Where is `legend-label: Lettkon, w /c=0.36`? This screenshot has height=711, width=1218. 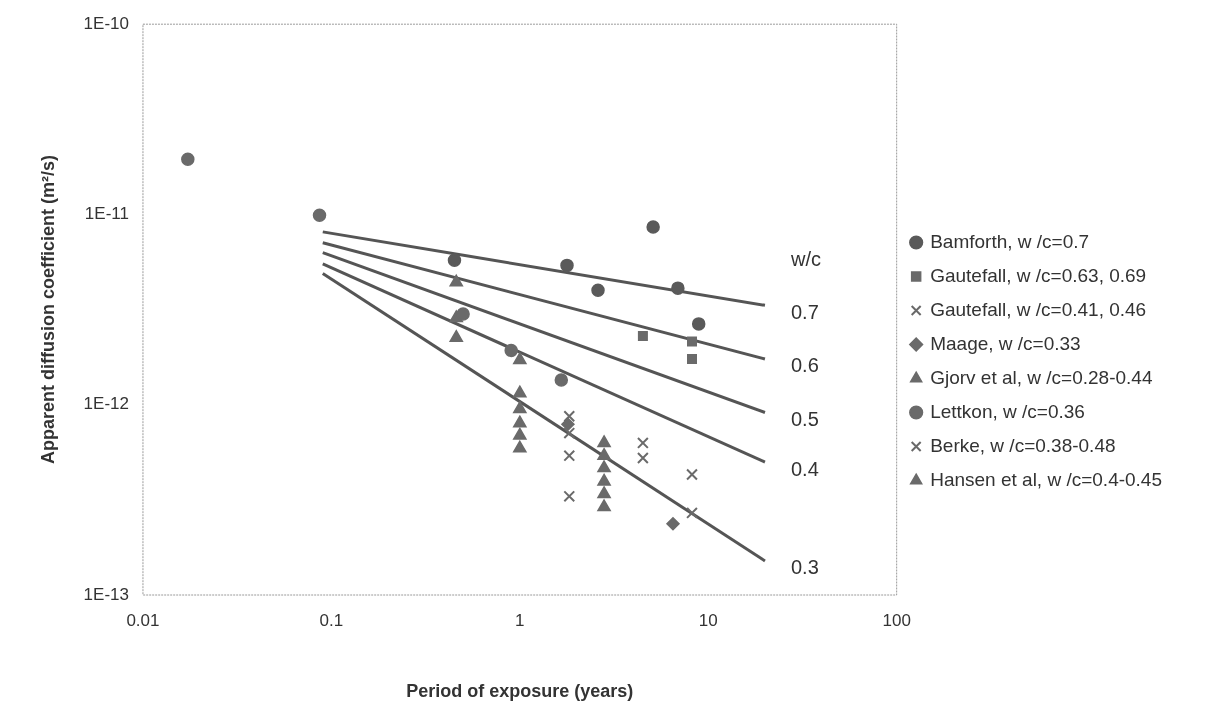
legend-label: Lettkon, w /c=0.36 is located at coordinates (1007, 411).